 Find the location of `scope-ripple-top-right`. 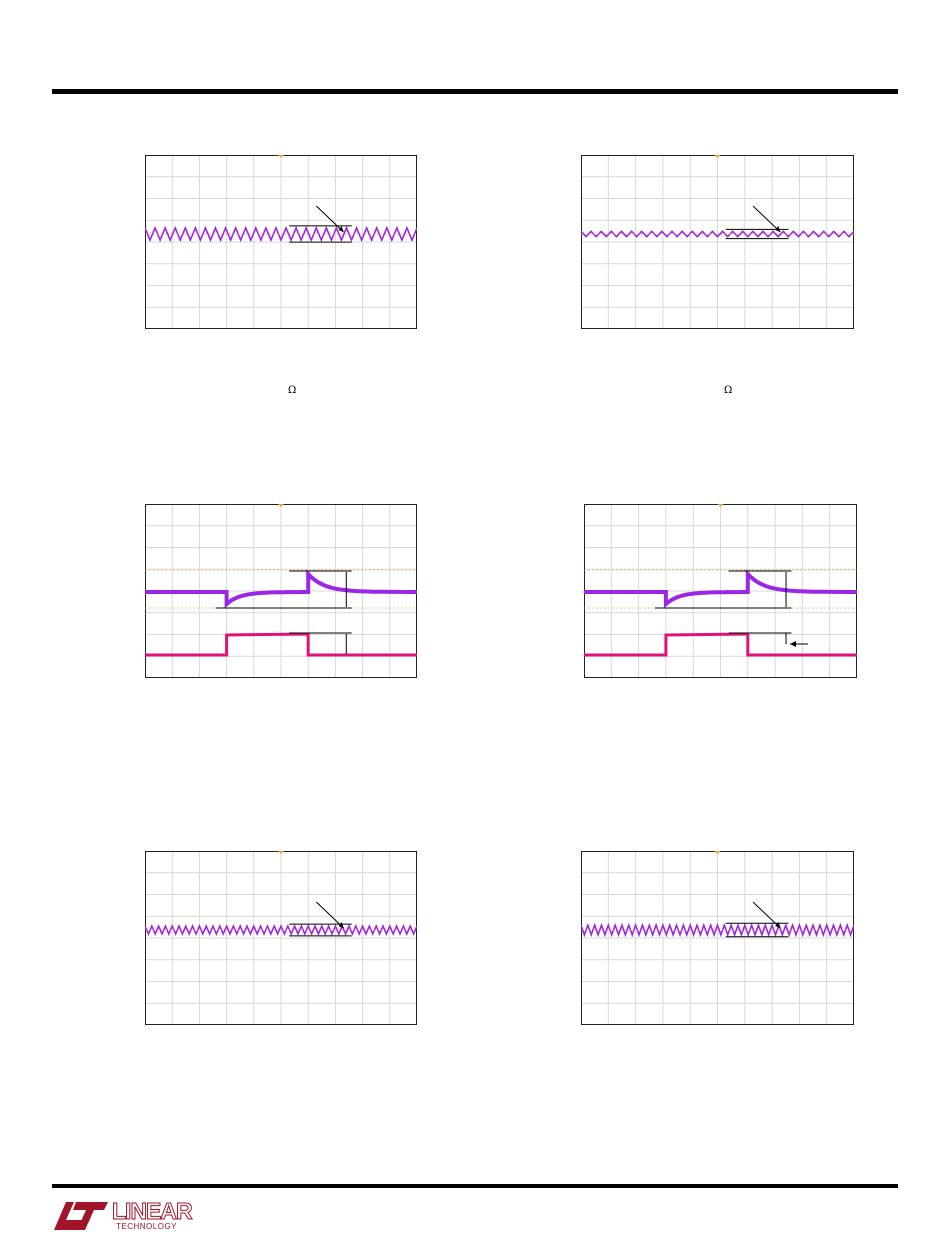

scope-ripple-top-right is located at coordinates (717, 242).